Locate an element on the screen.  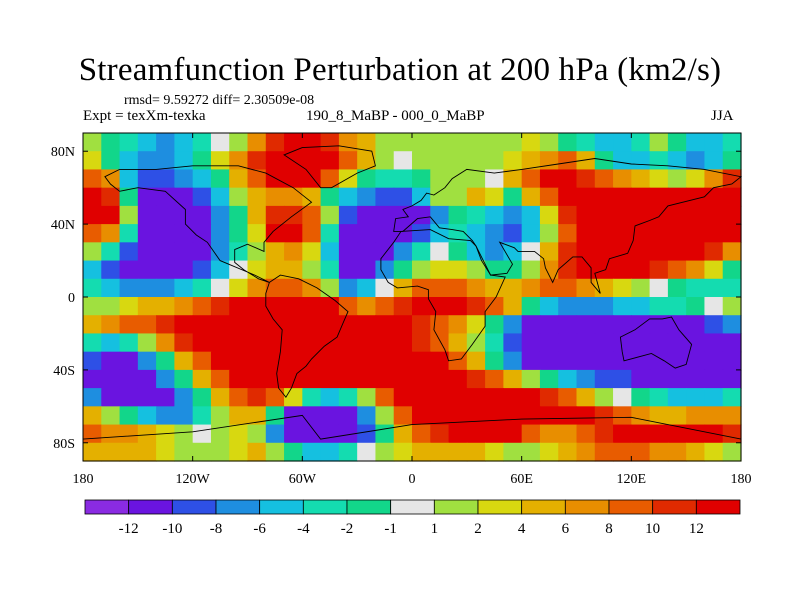
left-label: Expt = texXm-texka is located at coordinates (144, 116).